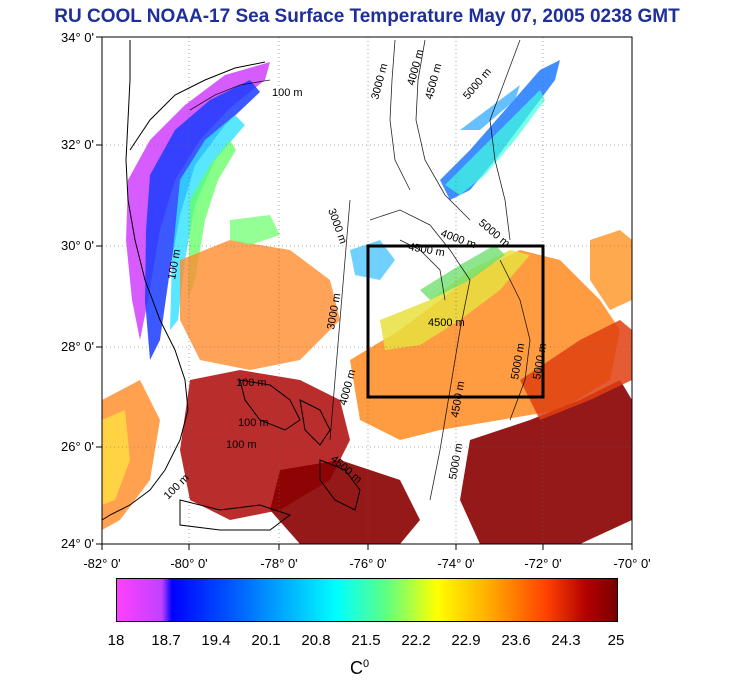 This screenshot has height=680, width=734. Describe the element at coordinates (260, 305) in the screenshot. I see `sw-orange` at that location.